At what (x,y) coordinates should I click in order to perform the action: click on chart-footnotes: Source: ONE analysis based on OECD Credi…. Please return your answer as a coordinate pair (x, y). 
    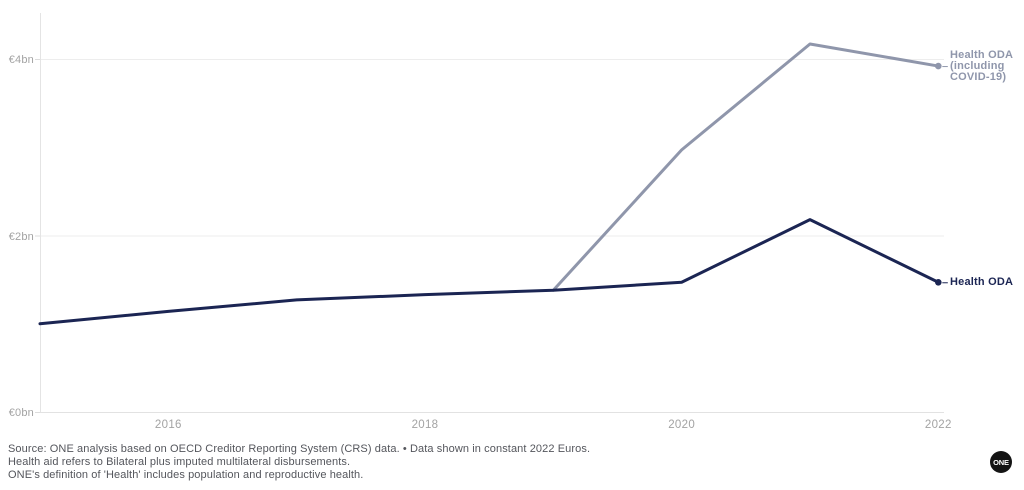
    Looking at the image, I should click on (299, 462).